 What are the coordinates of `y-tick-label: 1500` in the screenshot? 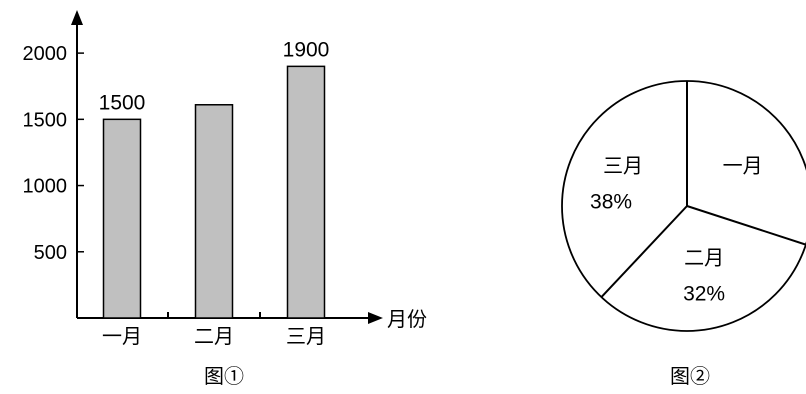 It's located at (45, 120).